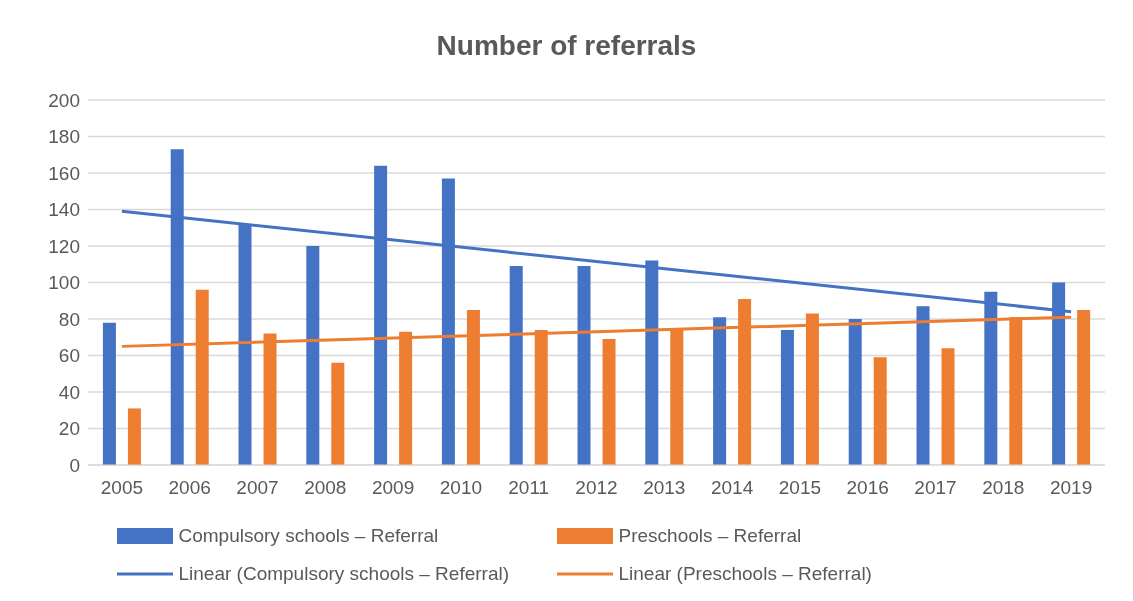  I want to click on x-tick-label: 2015, so click(800, 488).